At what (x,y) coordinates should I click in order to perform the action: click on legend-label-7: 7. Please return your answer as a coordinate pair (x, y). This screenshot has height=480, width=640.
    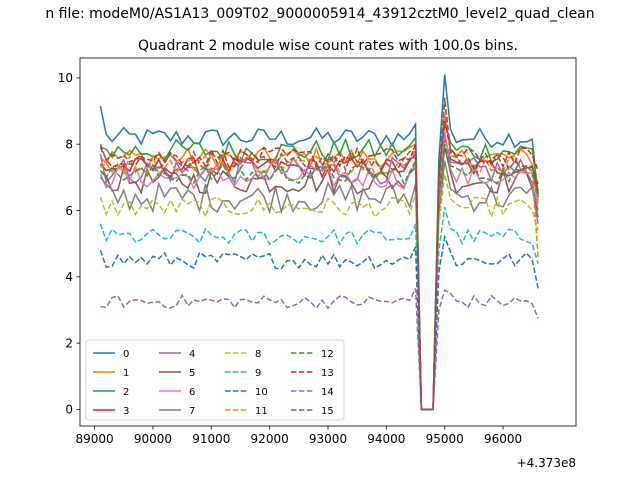
    Looking at the image, I should click on (192, 411).